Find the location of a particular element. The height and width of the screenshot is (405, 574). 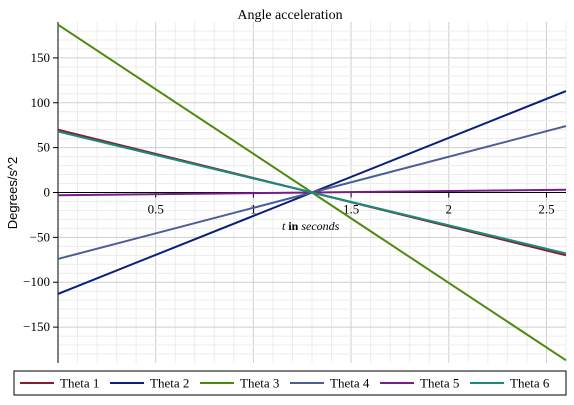

x-tick-label: 0.5 is located at coordinates (156, 209).